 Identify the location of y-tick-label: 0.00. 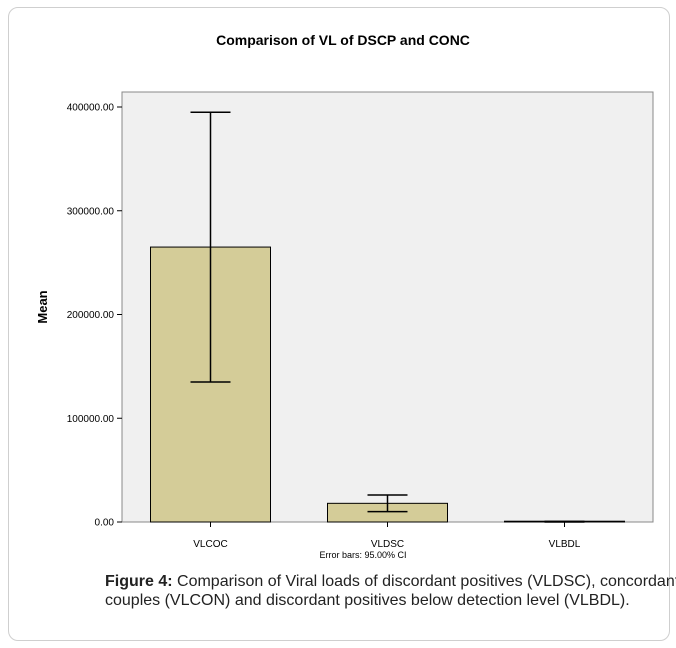
(105, 523).